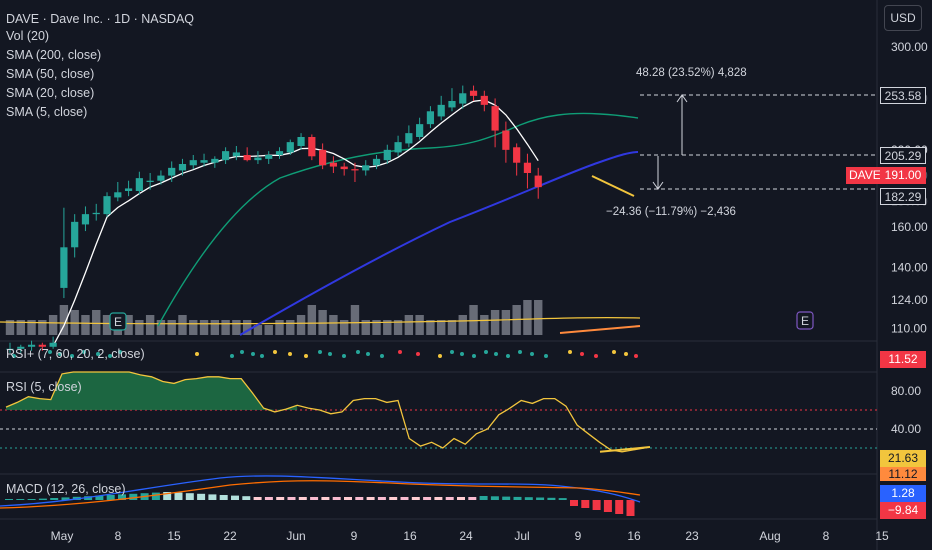 The height and width of the screenshot is (550, 932). Describe the element at coordinates (410, 536) in the screenshot. I see `time-label-16: 16` at that location.